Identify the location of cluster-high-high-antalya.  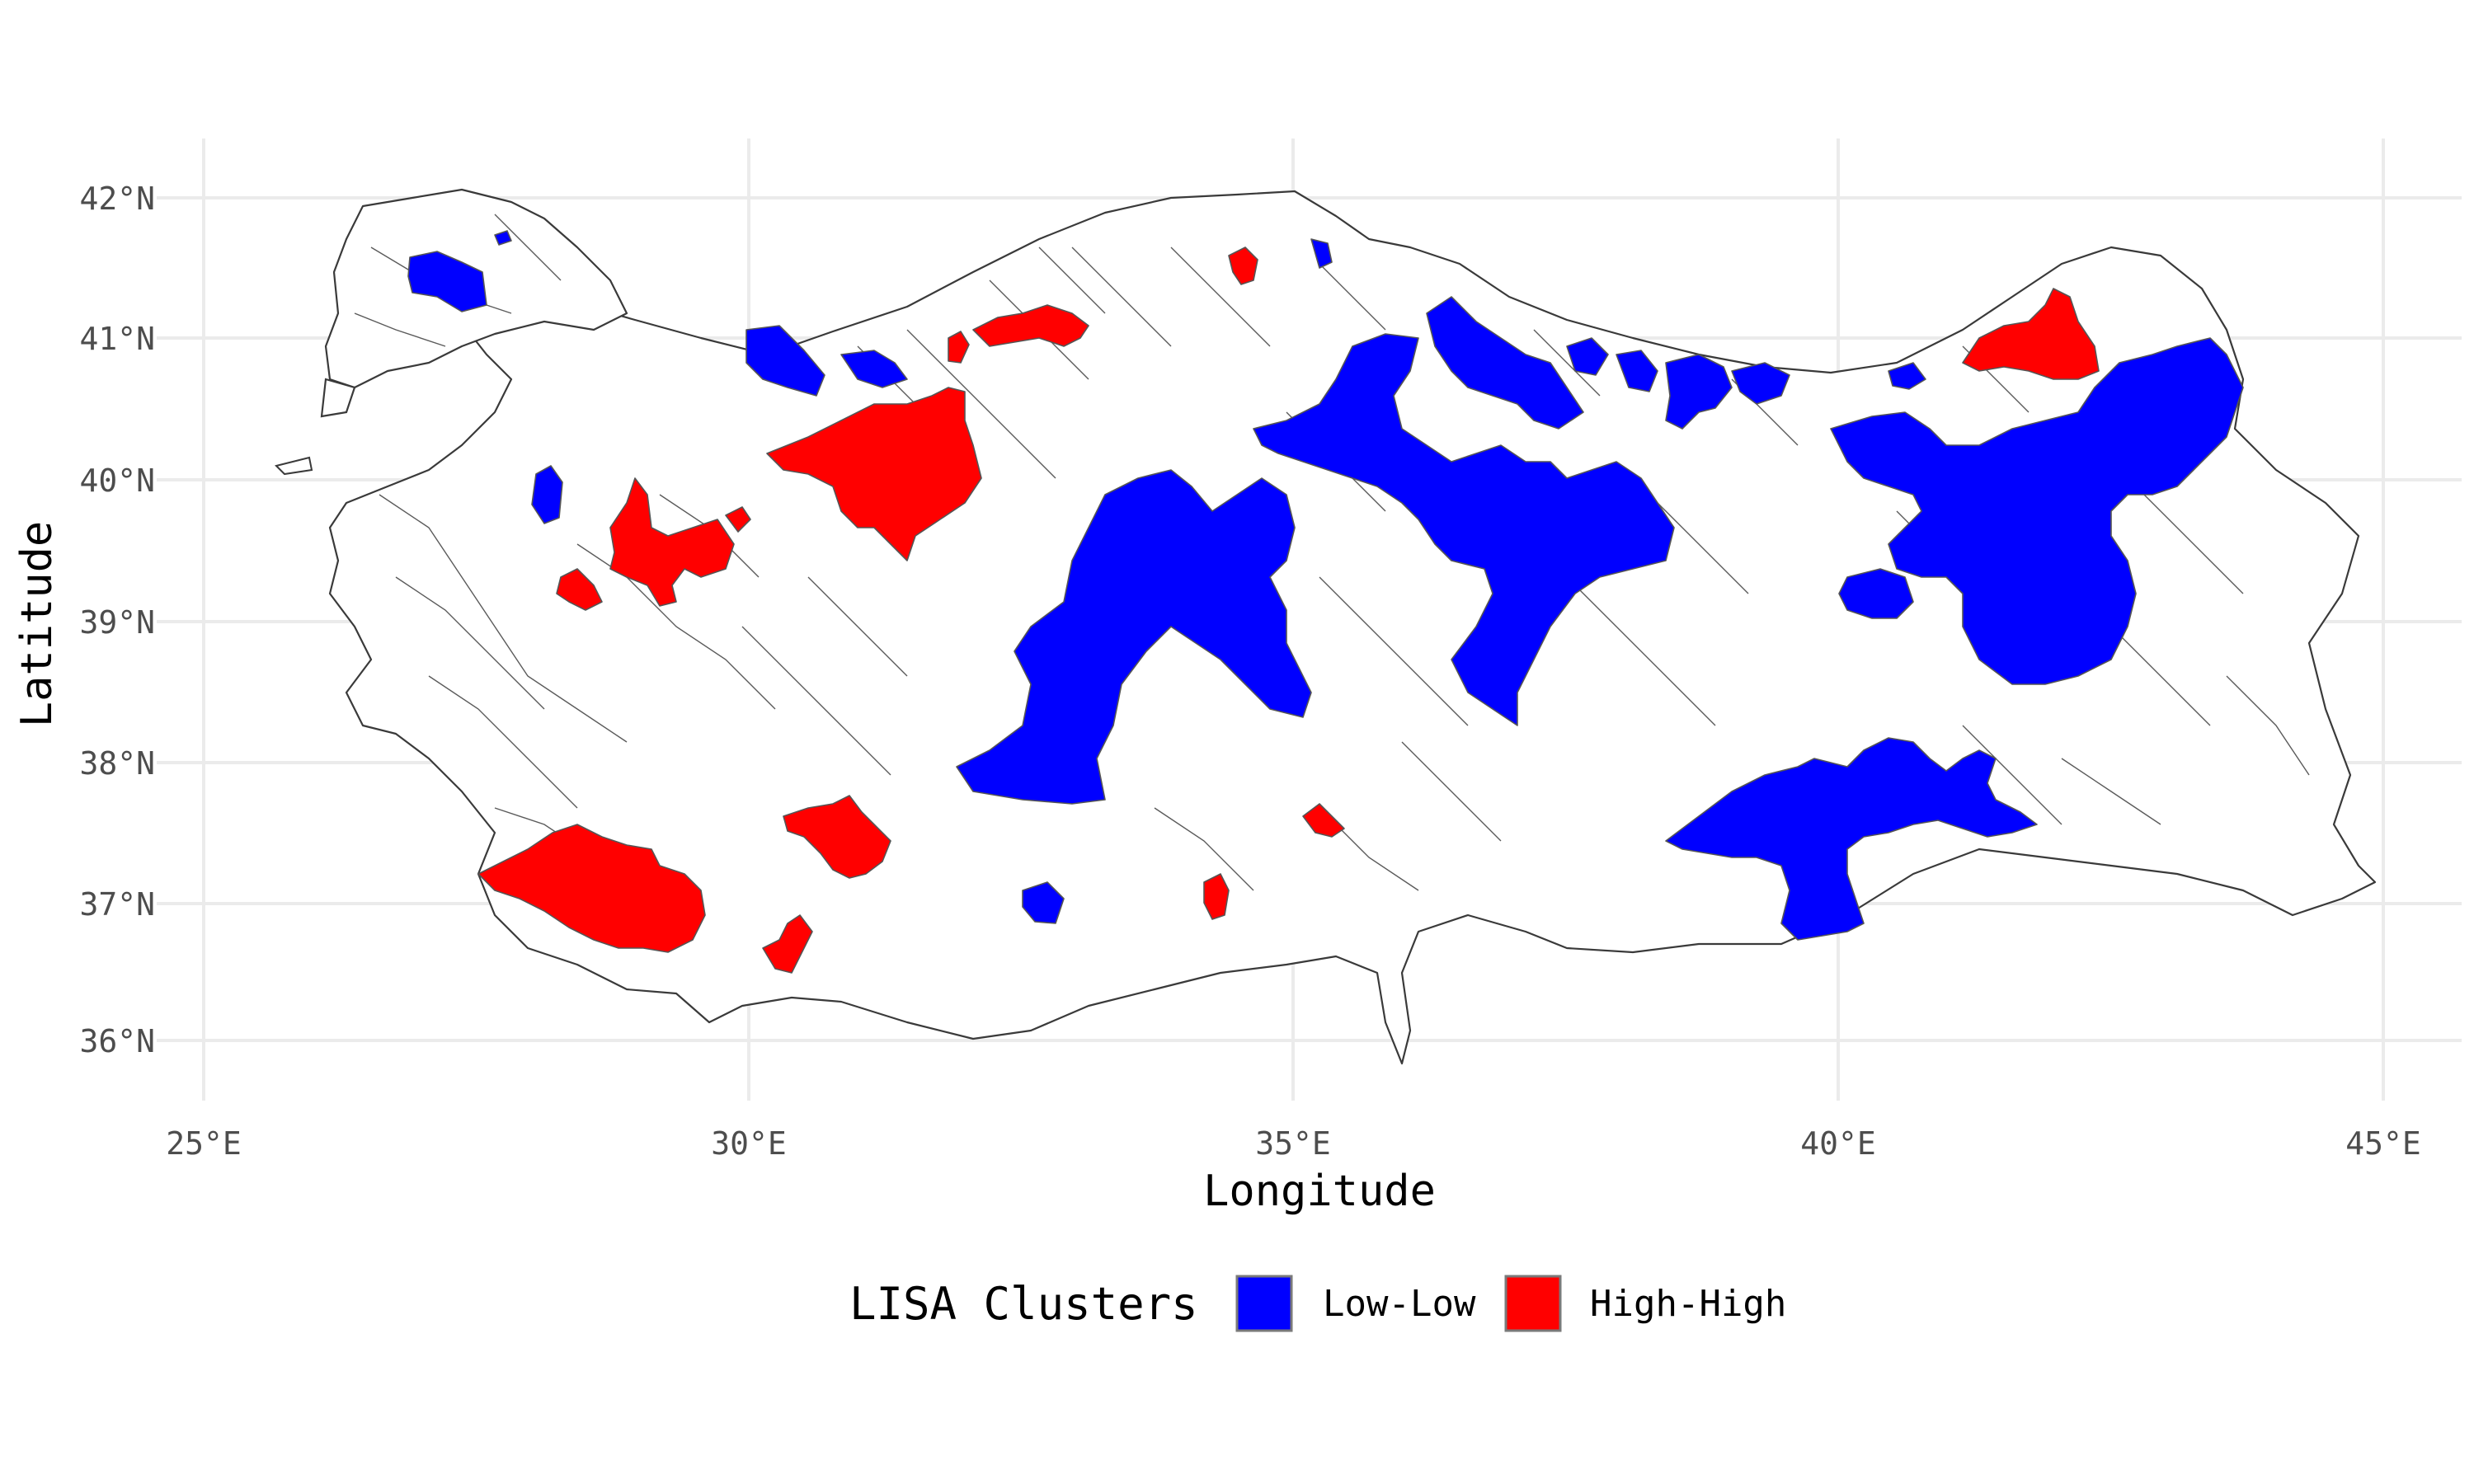
(787, 944).